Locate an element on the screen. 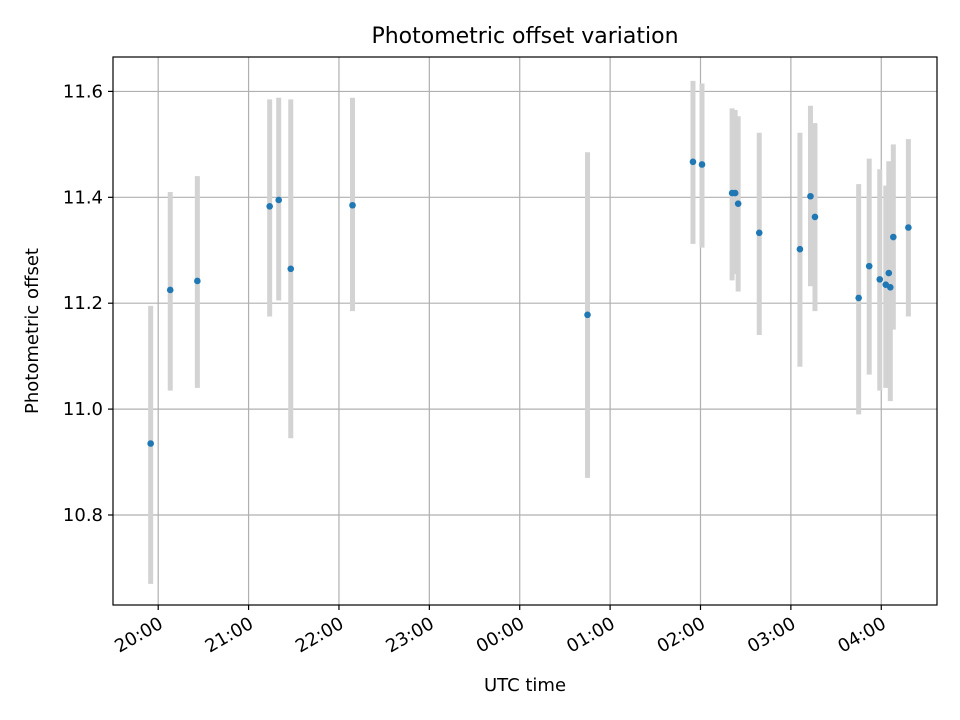  y-axis-ticks: 10.8 11.0 11.2 11.4 11.6 is located at coordinates (88, 303).